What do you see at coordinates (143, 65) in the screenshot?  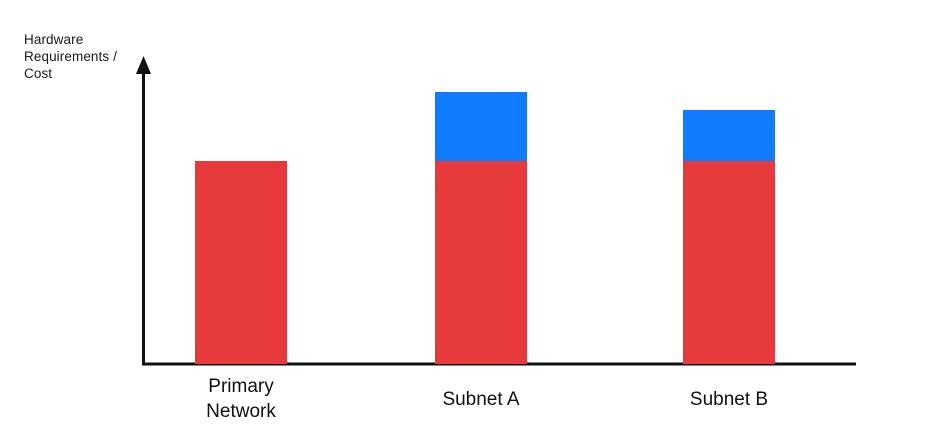 I see `y-axis-arrowhead-icon` at bounding box center [143, 65].